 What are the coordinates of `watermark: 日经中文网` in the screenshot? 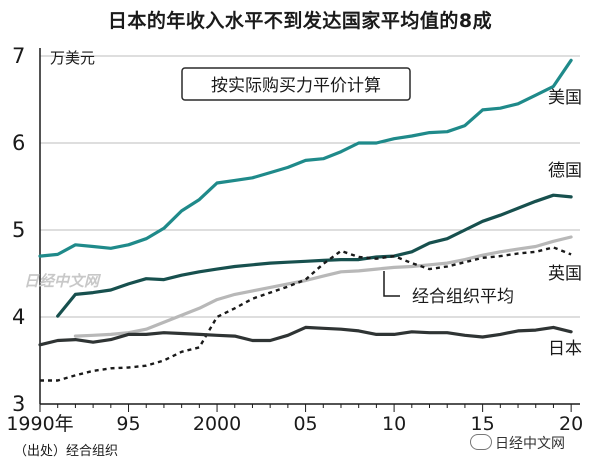 It's located at (517, 443).